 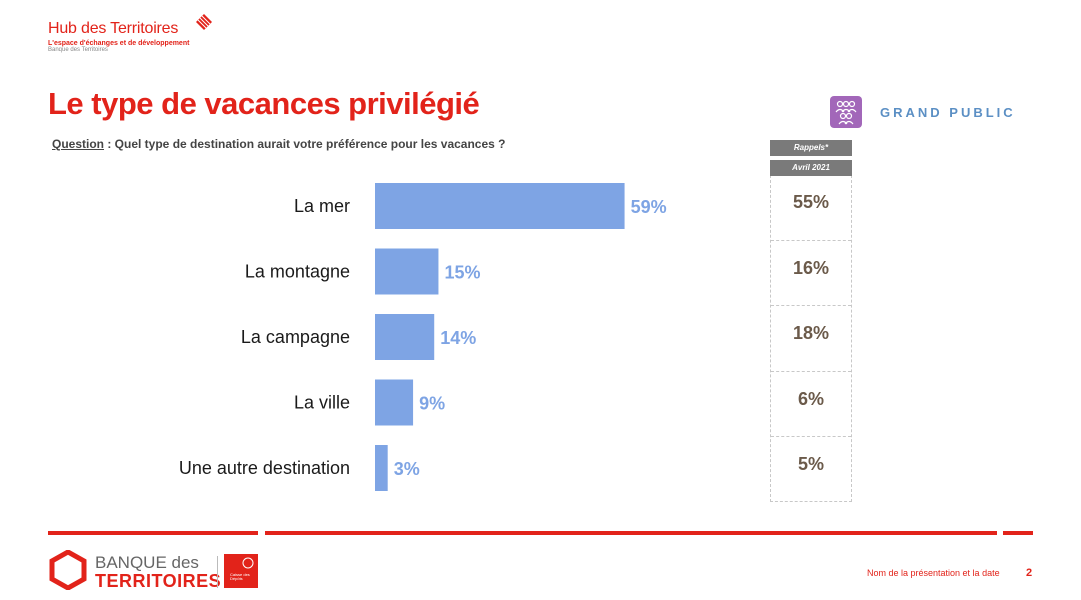 What do you see at coordinates (322, 403) in the screenshot?
I see `category-label: La ville` at bounding box center [322, 403].